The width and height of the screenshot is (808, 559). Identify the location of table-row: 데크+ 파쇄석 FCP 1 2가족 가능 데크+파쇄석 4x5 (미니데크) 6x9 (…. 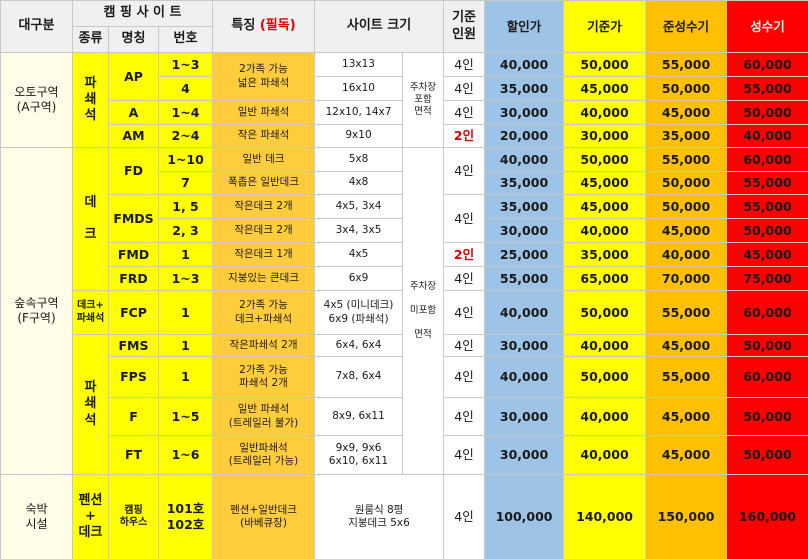
(404, 312).